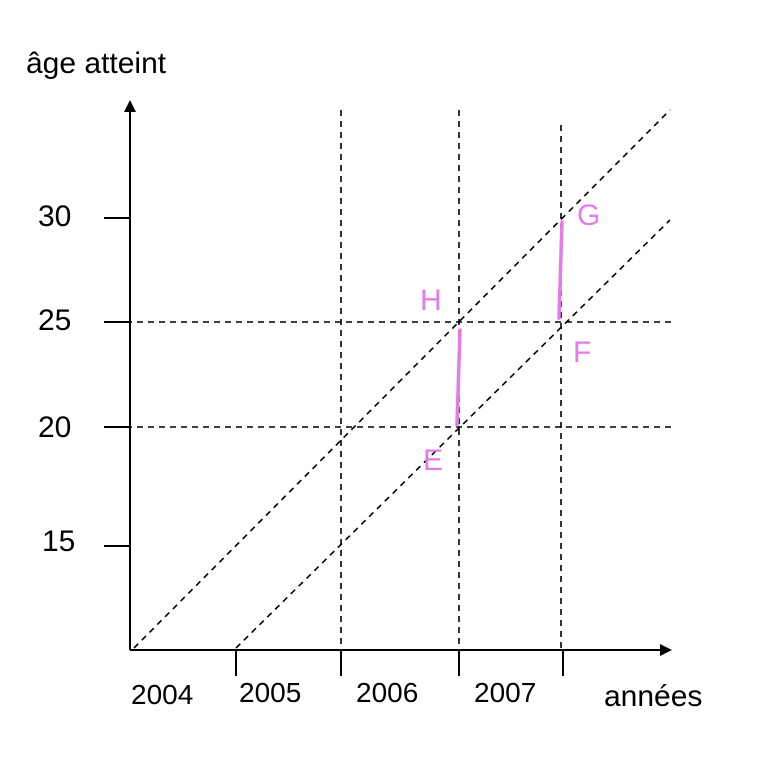  Describe the element at coordinates (54, 216) in the screenshot. I see `y-tick-label-30: 30` at that location.